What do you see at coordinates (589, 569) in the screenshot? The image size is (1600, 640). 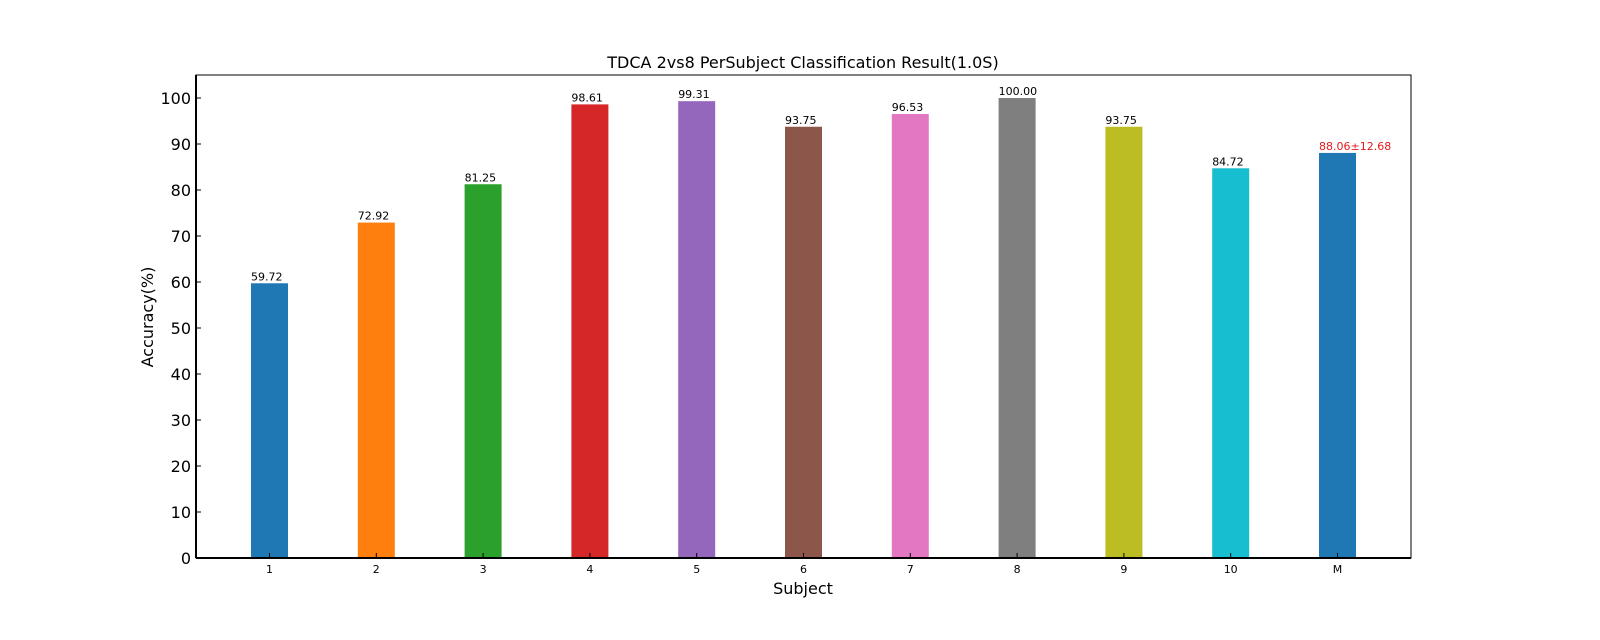 I see `x-tick-label: 4` at bounding box center [589, 569].